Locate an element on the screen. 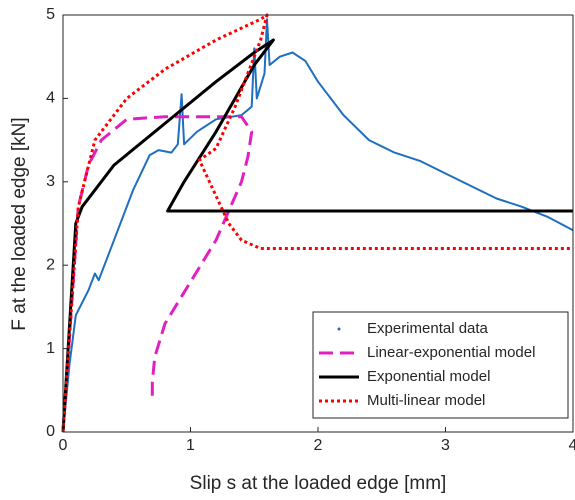  y-tick-label: 3 is located at coordinates (50, 181).